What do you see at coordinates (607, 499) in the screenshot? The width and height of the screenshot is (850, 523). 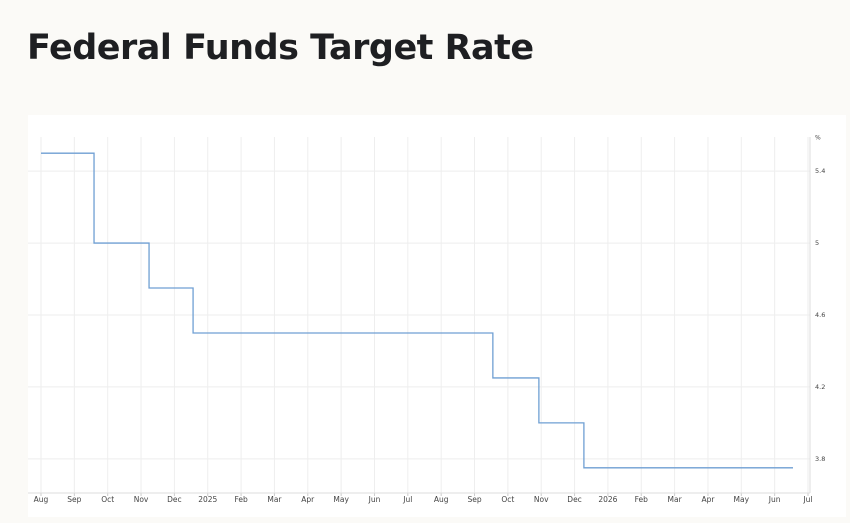 I see `x-tick-label: 2026` at bounding box center [607, 499].